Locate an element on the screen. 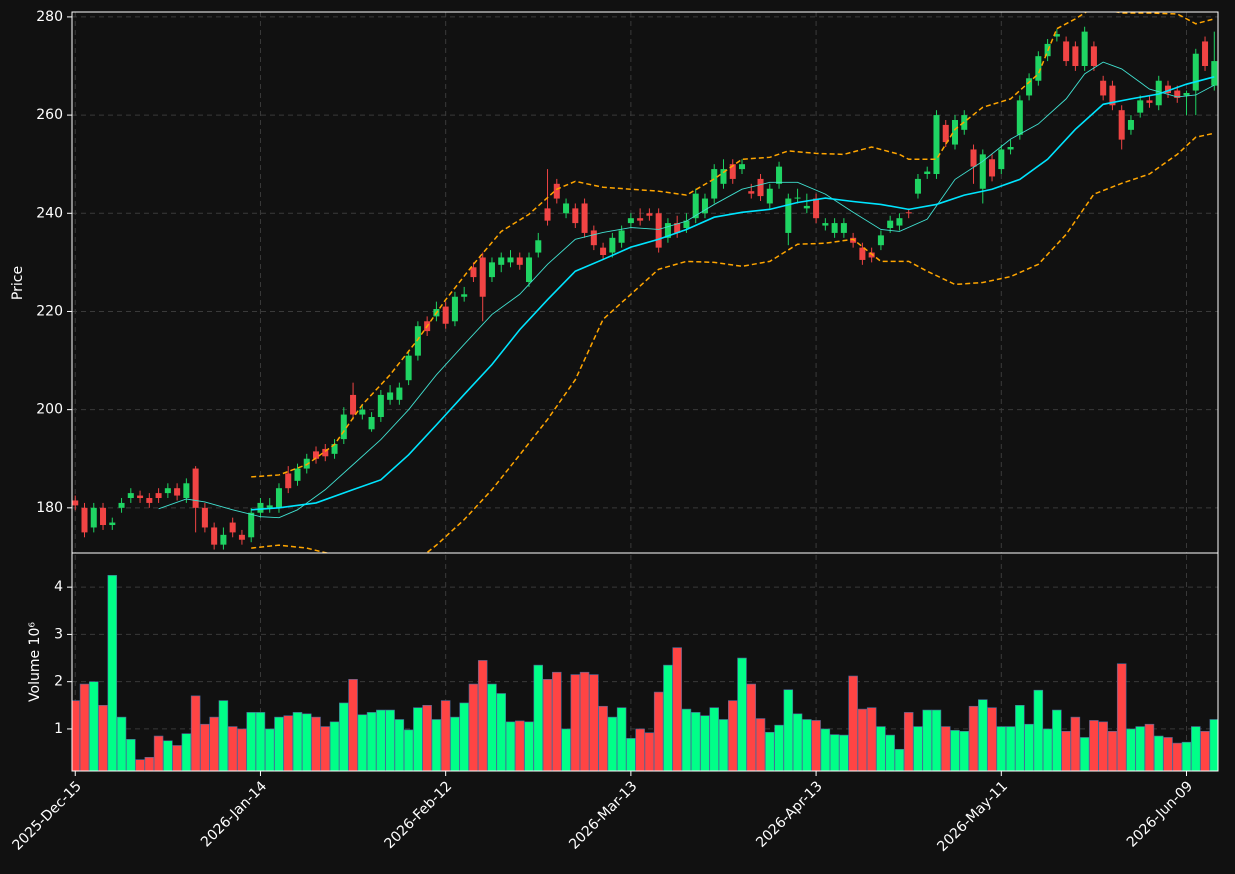 Image resolution: width=1235 pixels, height=874 pixels. x-tick-label: 2026-Apr-13 is located at coordinates (789, 814).